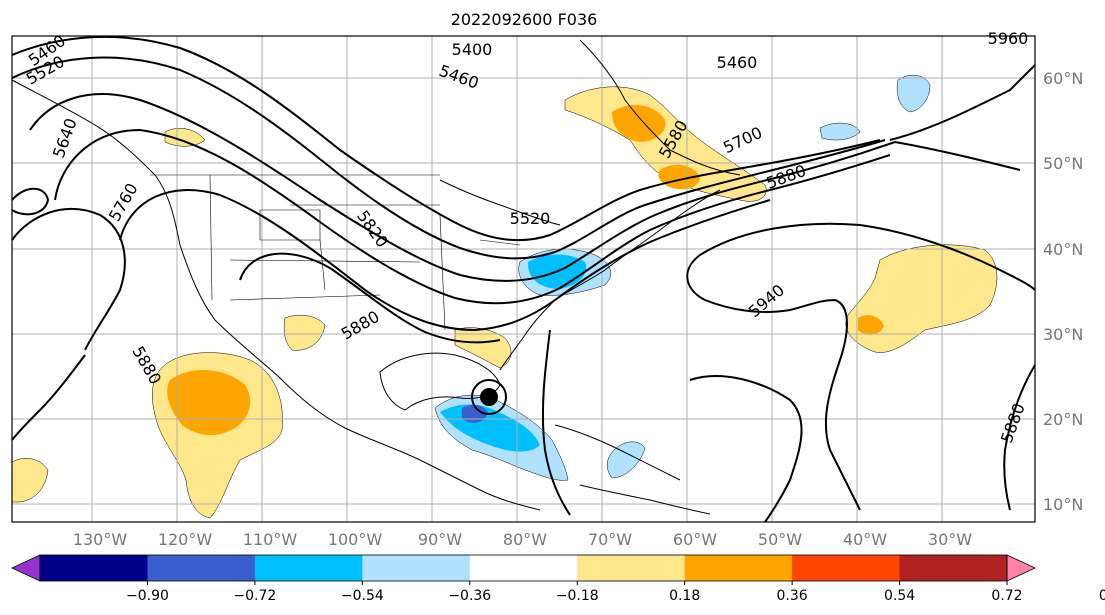 The height and width of the screenshot is (615, 1105). What do you see at coordinates (30, 480) in the screenshot?
I see `positive-anomaly-region-eastern-pacific` at bounding box center [30, 480].